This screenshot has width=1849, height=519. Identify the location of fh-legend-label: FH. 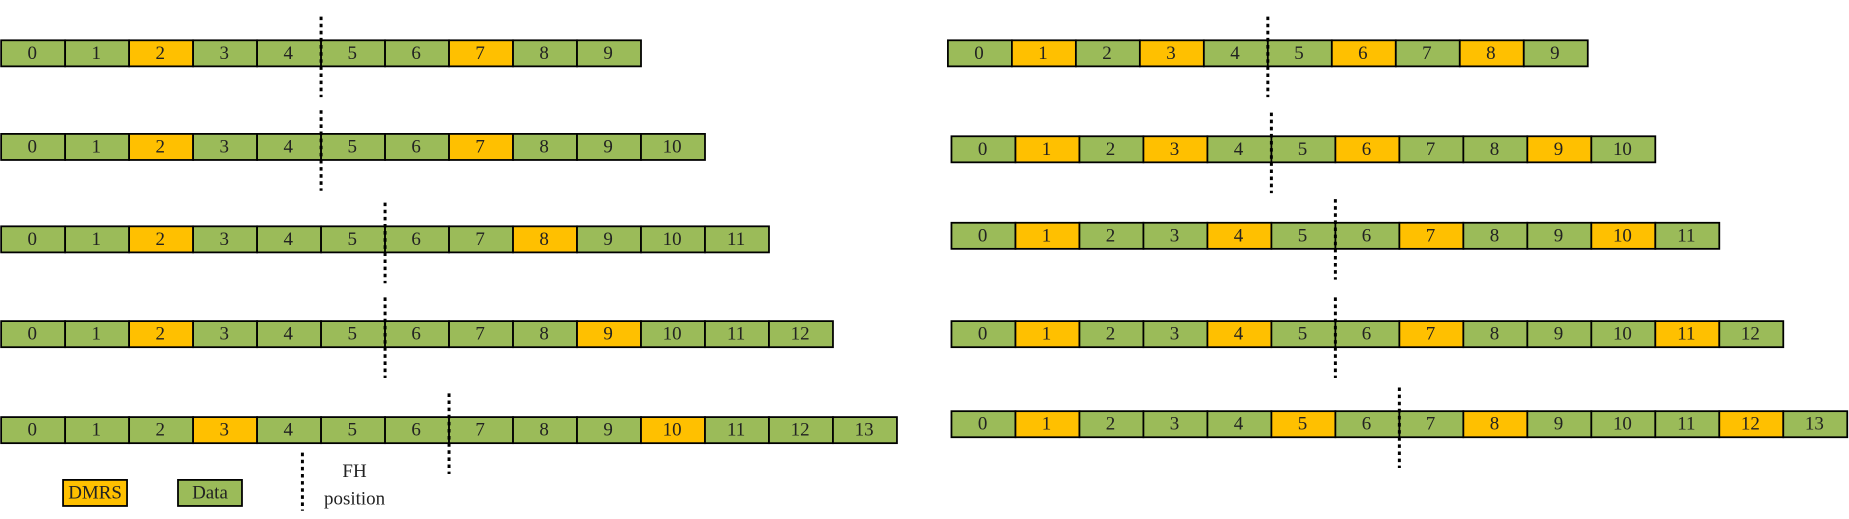
(354, 471).